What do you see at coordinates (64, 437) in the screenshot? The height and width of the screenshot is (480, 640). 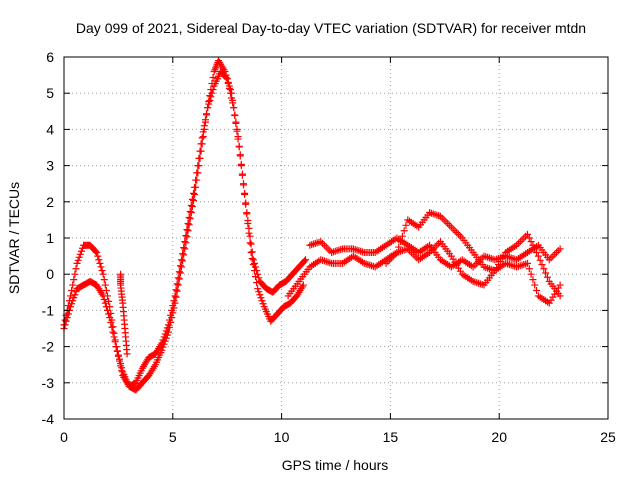 I see `x-tick-label: 0` at bounding box center [64, 437].